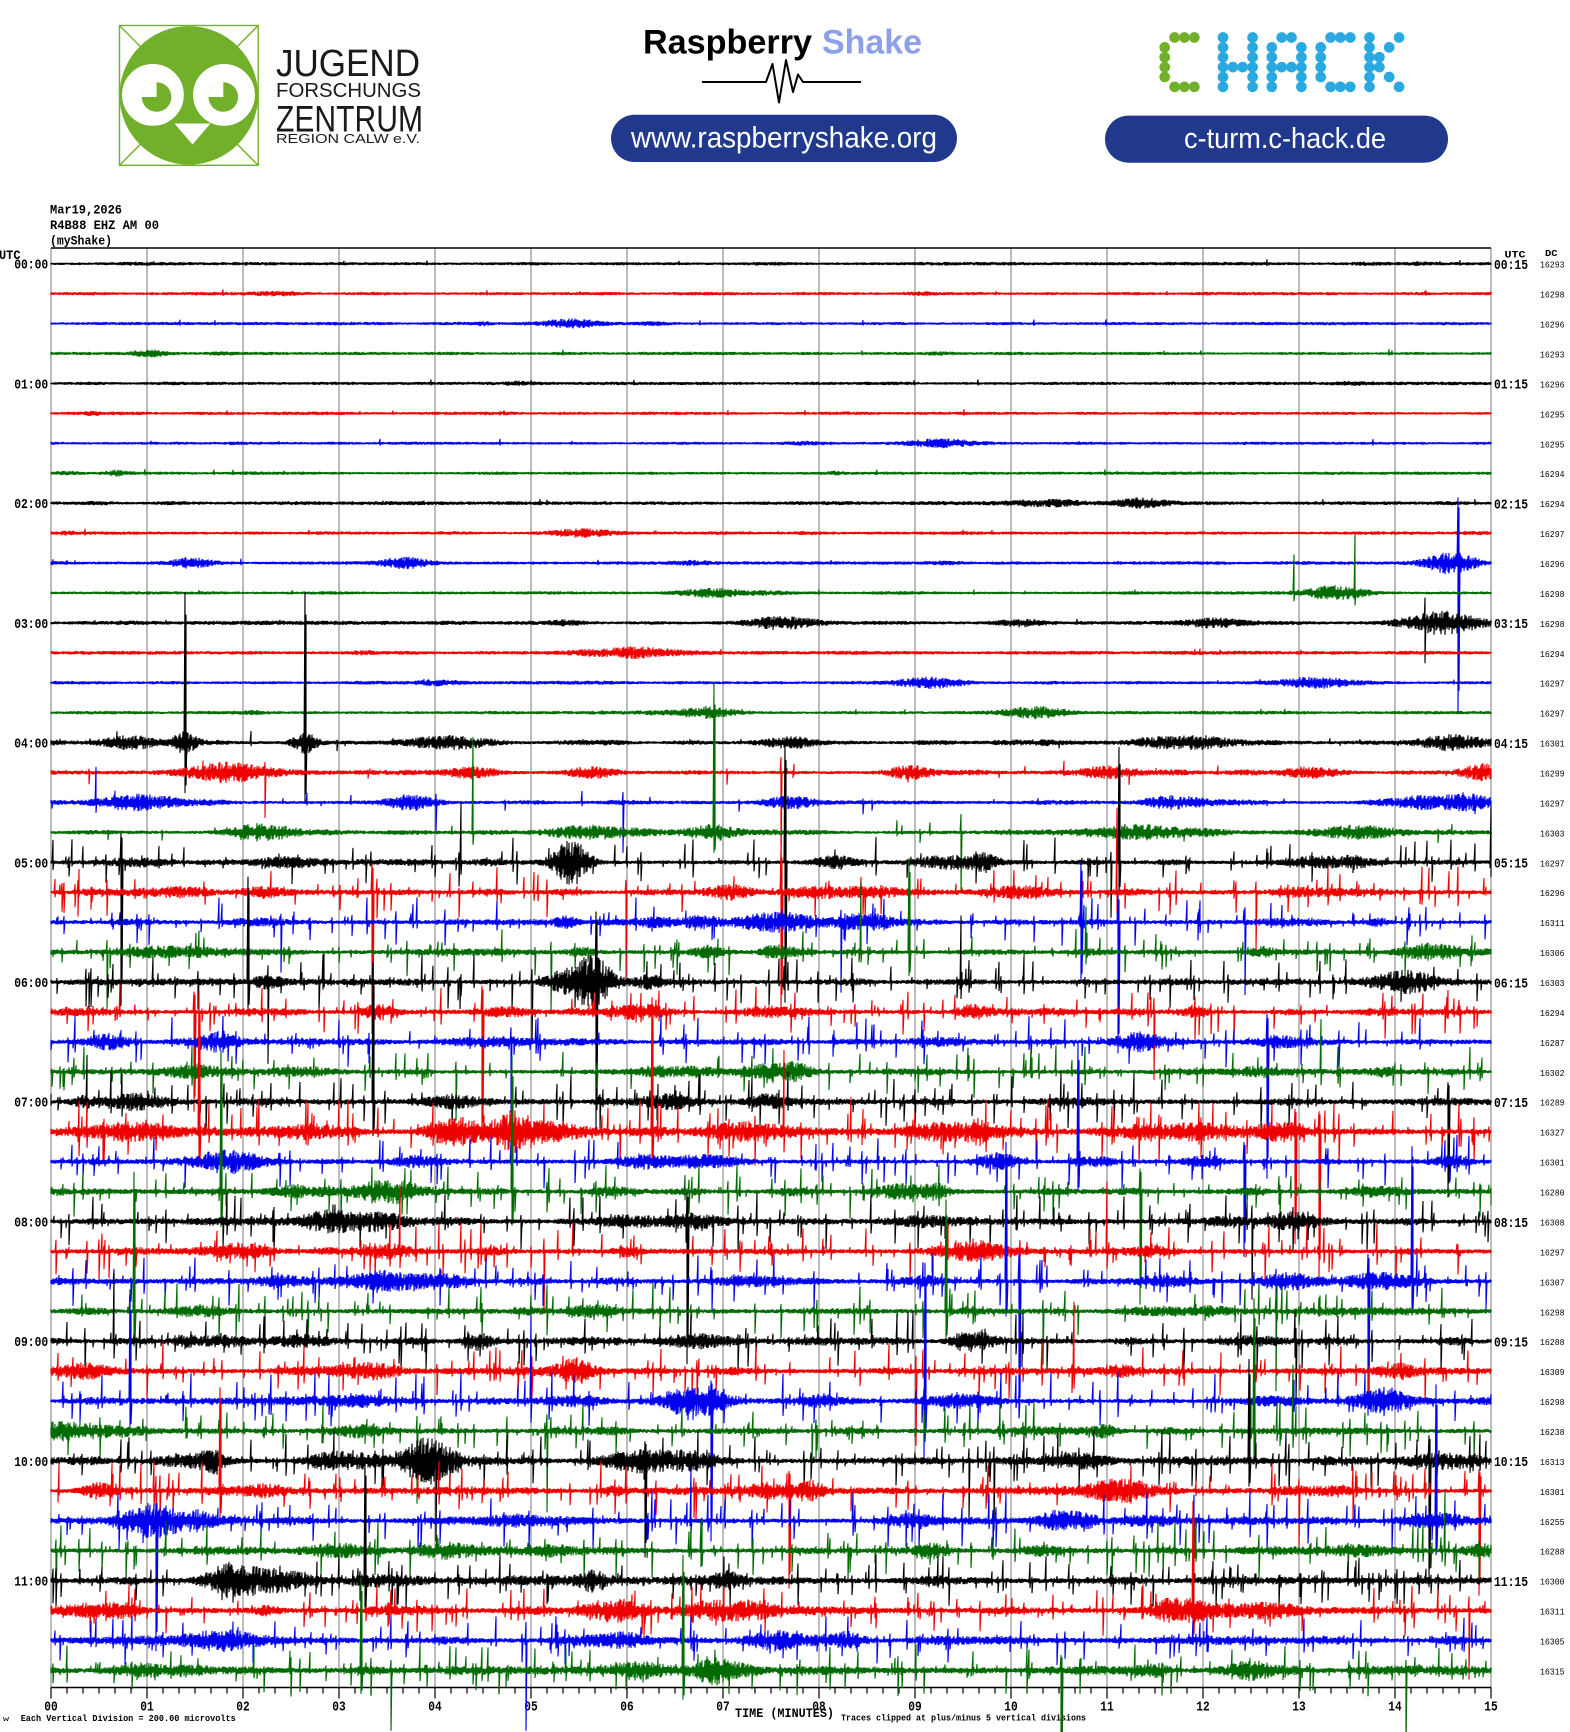  I want to click on svg-text: 16300, so click(1552, 1582).